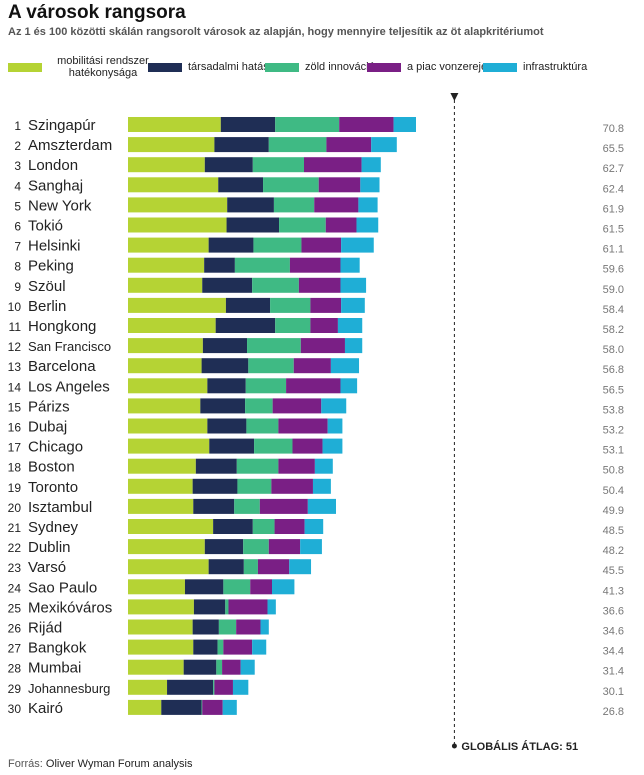 The image size is (644, 775). Describe the element at coordinates (17, 267) in the screenshot. I see `rank-label: 8` at that location.